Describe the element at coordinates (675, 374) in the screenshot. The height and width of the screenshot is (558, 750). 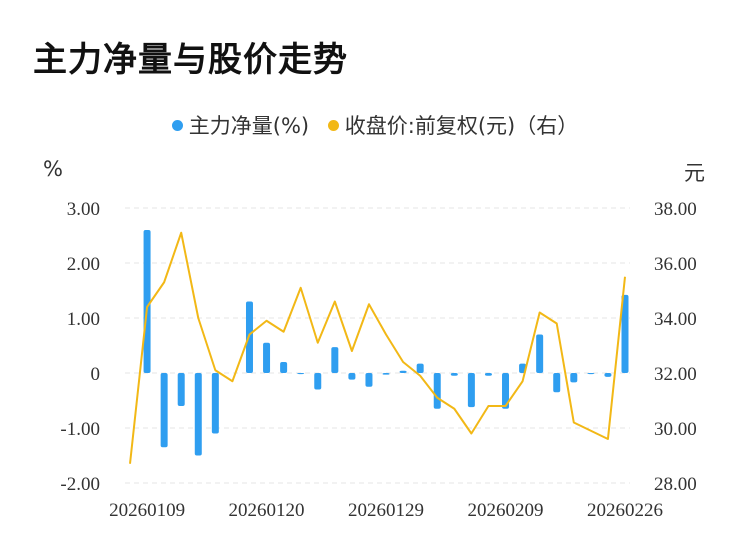
I see `y-right-tick-label: 32.00` at that location.